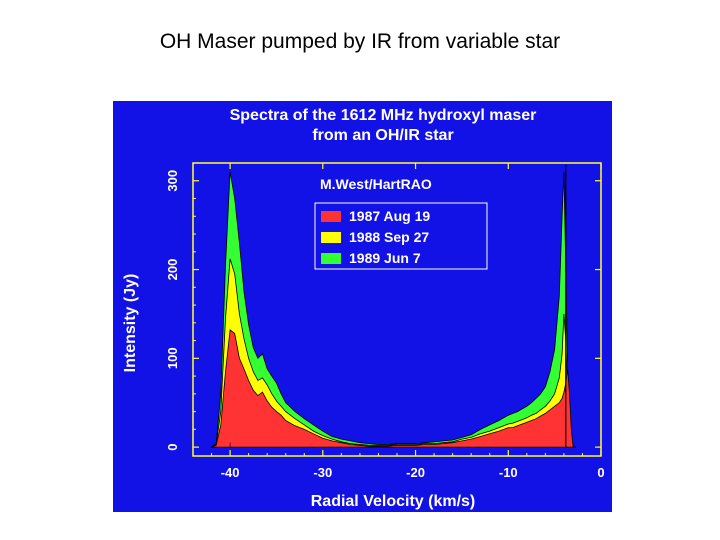 The width and height of the screenshot is (720, 540). I want to click on y-tick-label: 100, so click(172, 358).